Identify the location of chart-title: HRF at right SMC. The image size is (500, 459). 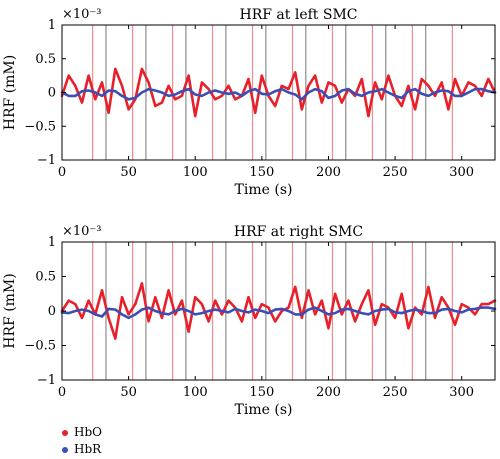
(298, 232).